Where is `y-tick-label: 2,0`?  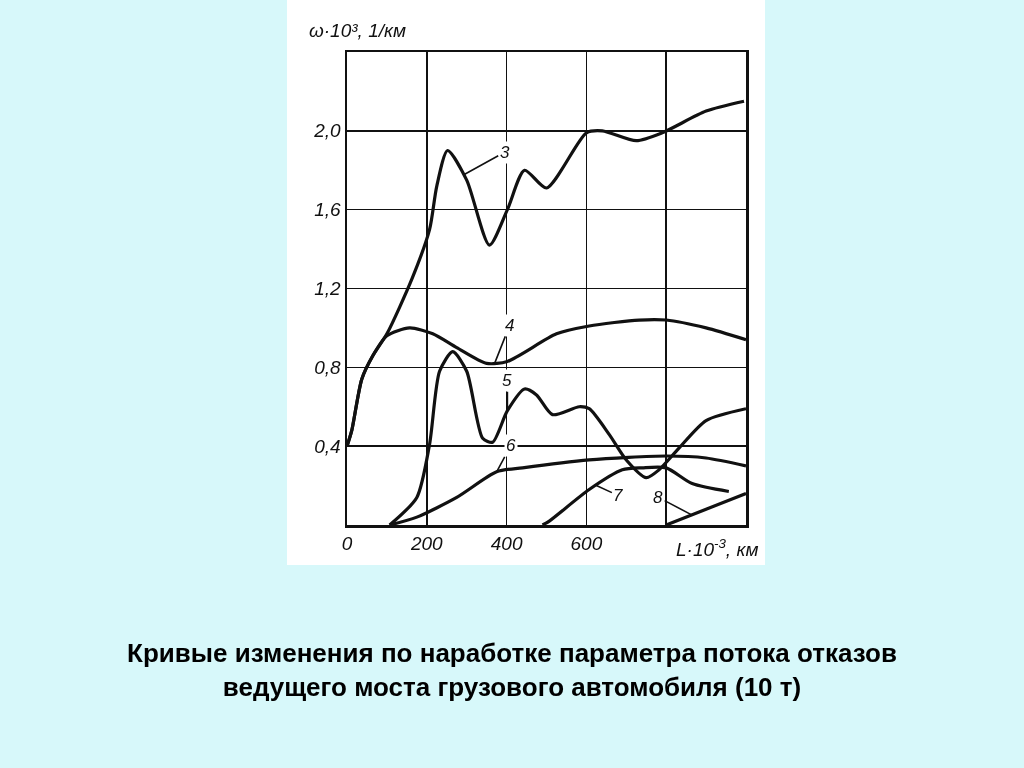
y-tick-label: 2,0 is located at coordinates (327, 131).